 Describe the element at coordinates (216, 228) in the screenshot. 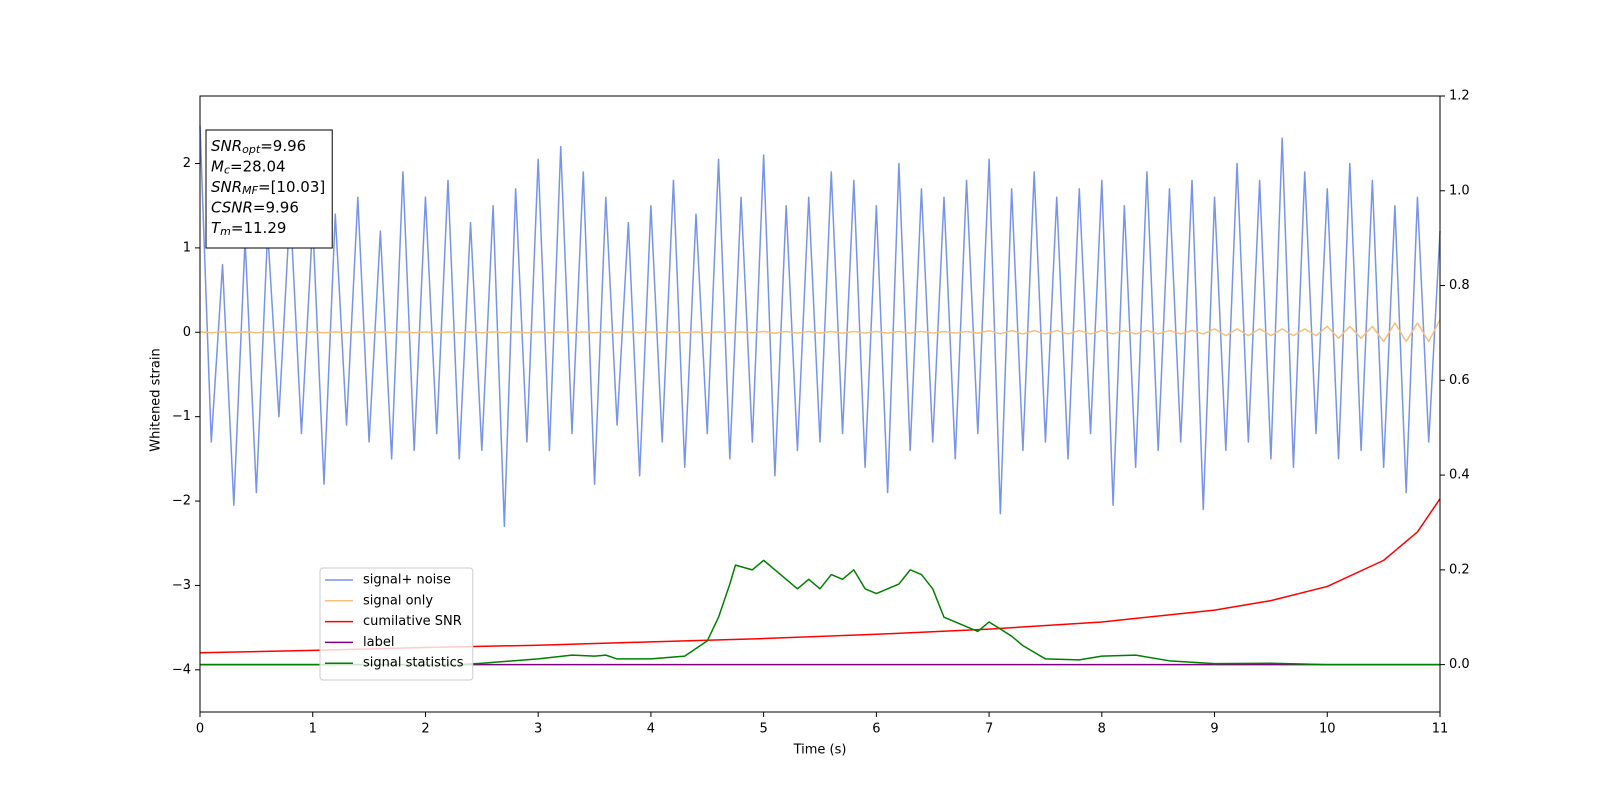

I see `annotation-symbol: T` at that location.